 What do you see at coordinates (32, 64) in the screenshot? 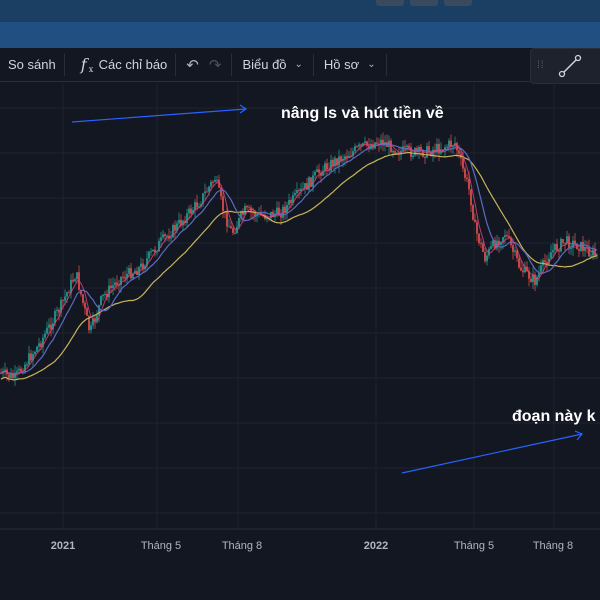
I see `compare-button: So sánh` at bounding box center [32, 64].